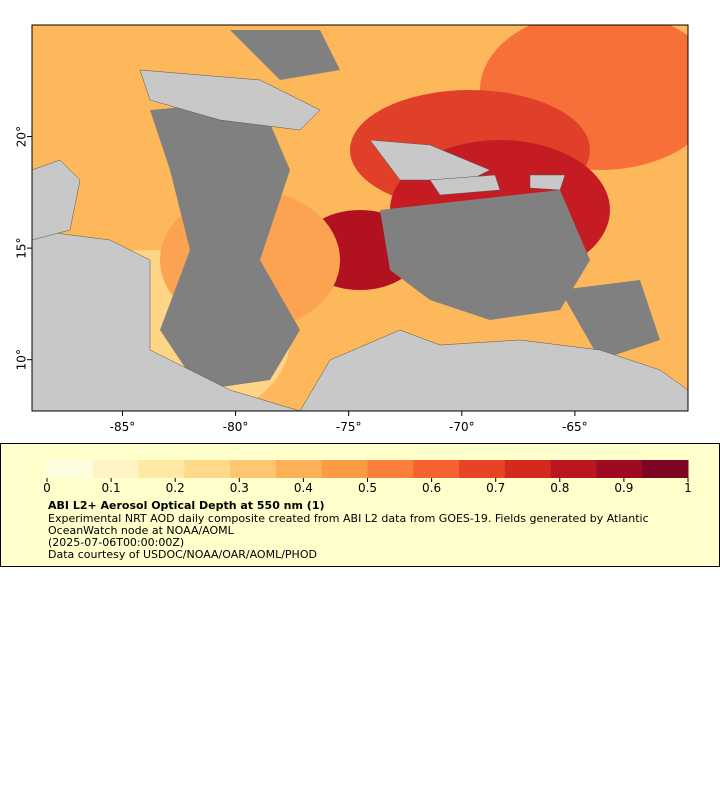 The height and width of the screenshot is (800, 720). What do you see at coordinates (236, 427) in the screenshot?
I see `x-tick-label: -80°` at bounding box center [236, 427].